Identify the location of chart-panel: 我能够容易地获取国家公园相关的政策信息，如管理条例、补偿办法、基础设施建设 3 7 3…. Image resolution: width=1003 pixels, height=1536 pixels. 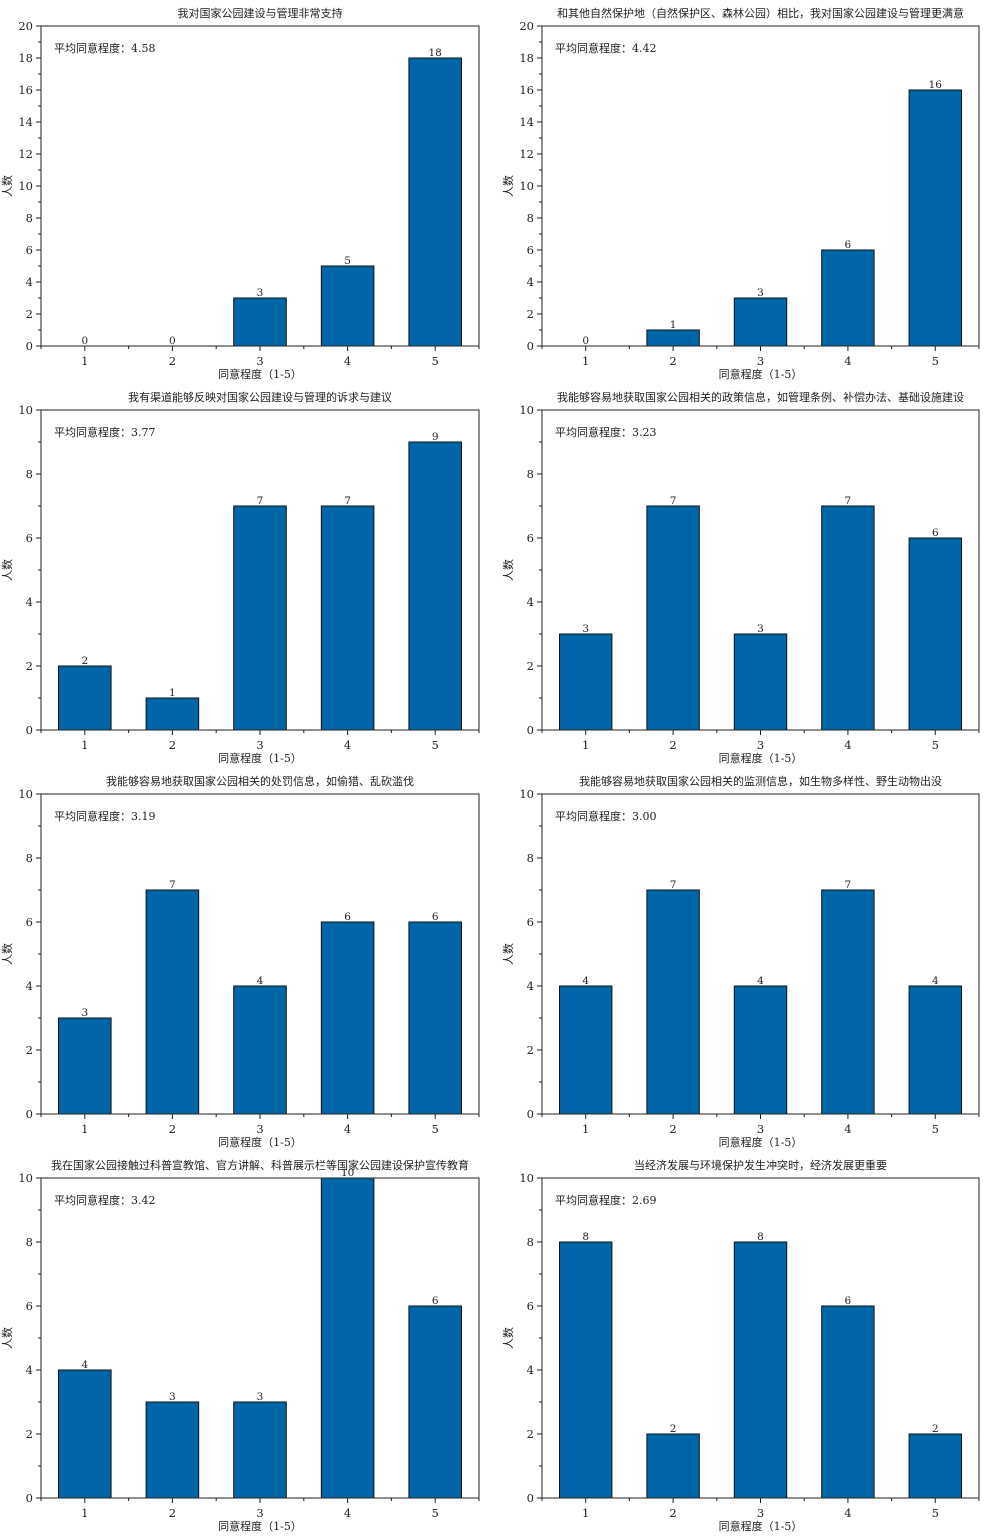
(741, 577).